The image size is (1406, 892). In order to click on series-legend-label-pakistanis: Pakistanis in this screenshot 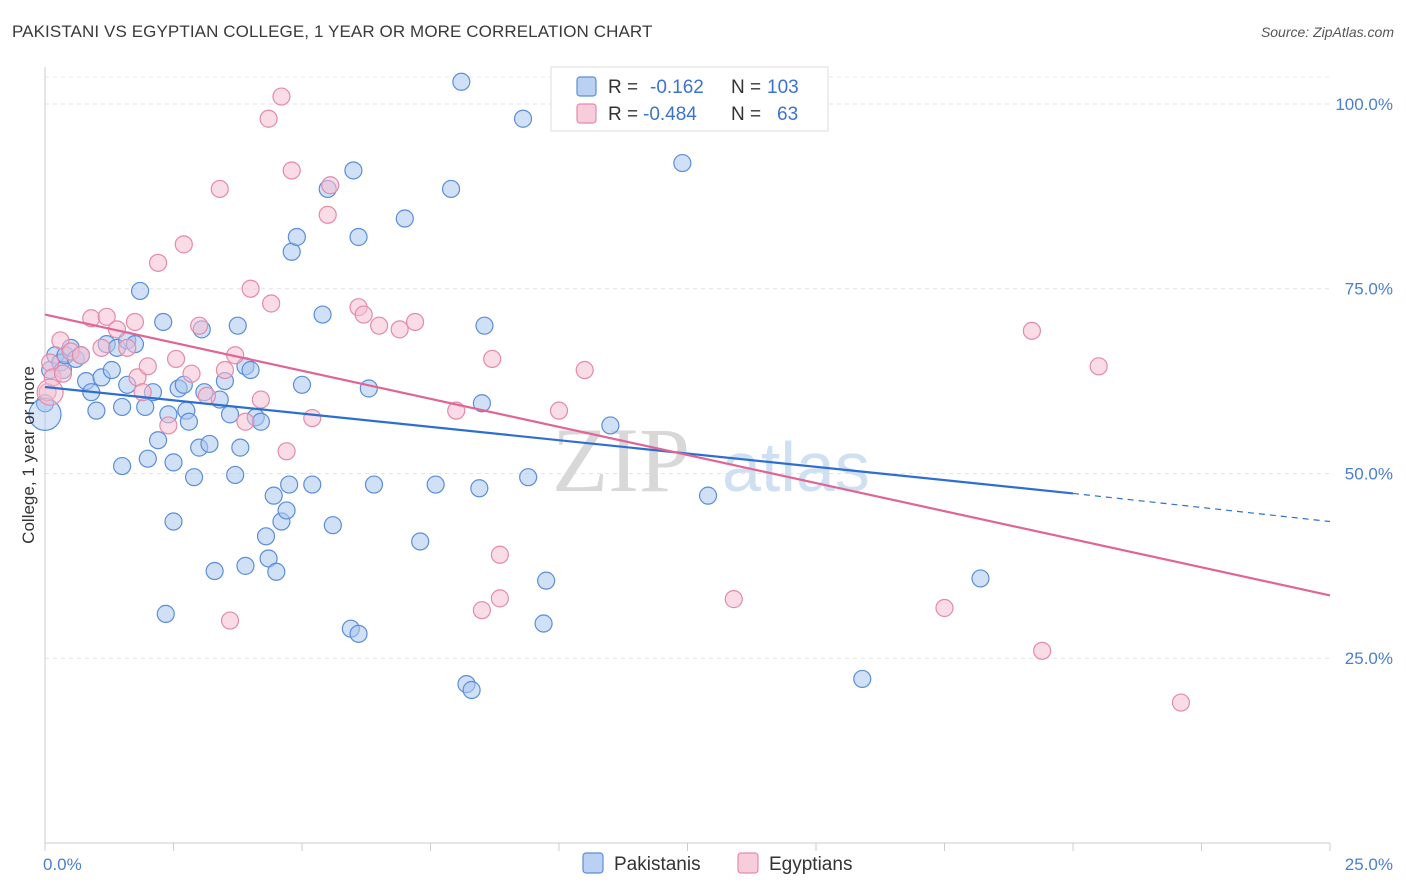, I will do `click(657, 864)`.